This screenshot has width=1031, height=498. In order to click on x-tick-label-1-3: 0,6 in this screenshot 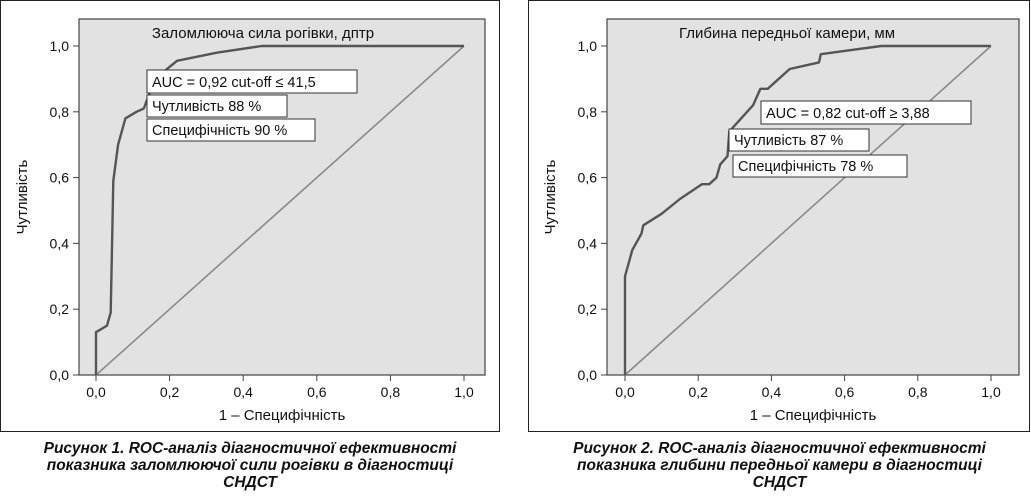, I will do `click(317, 392)`.